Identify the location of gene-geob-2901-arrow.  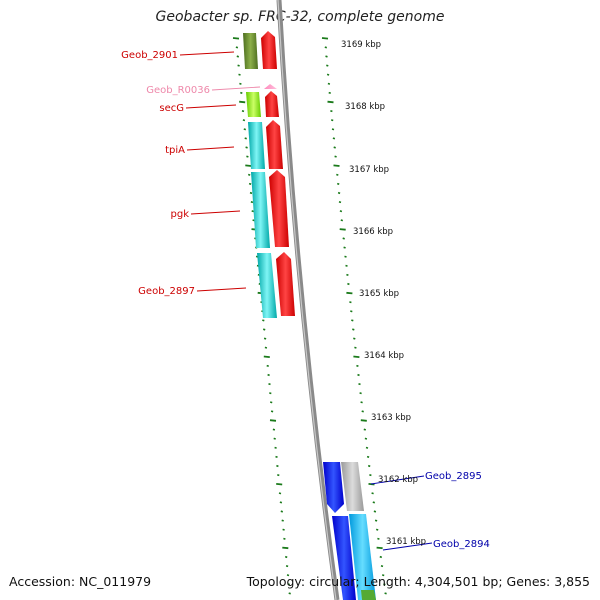
(269, 50).